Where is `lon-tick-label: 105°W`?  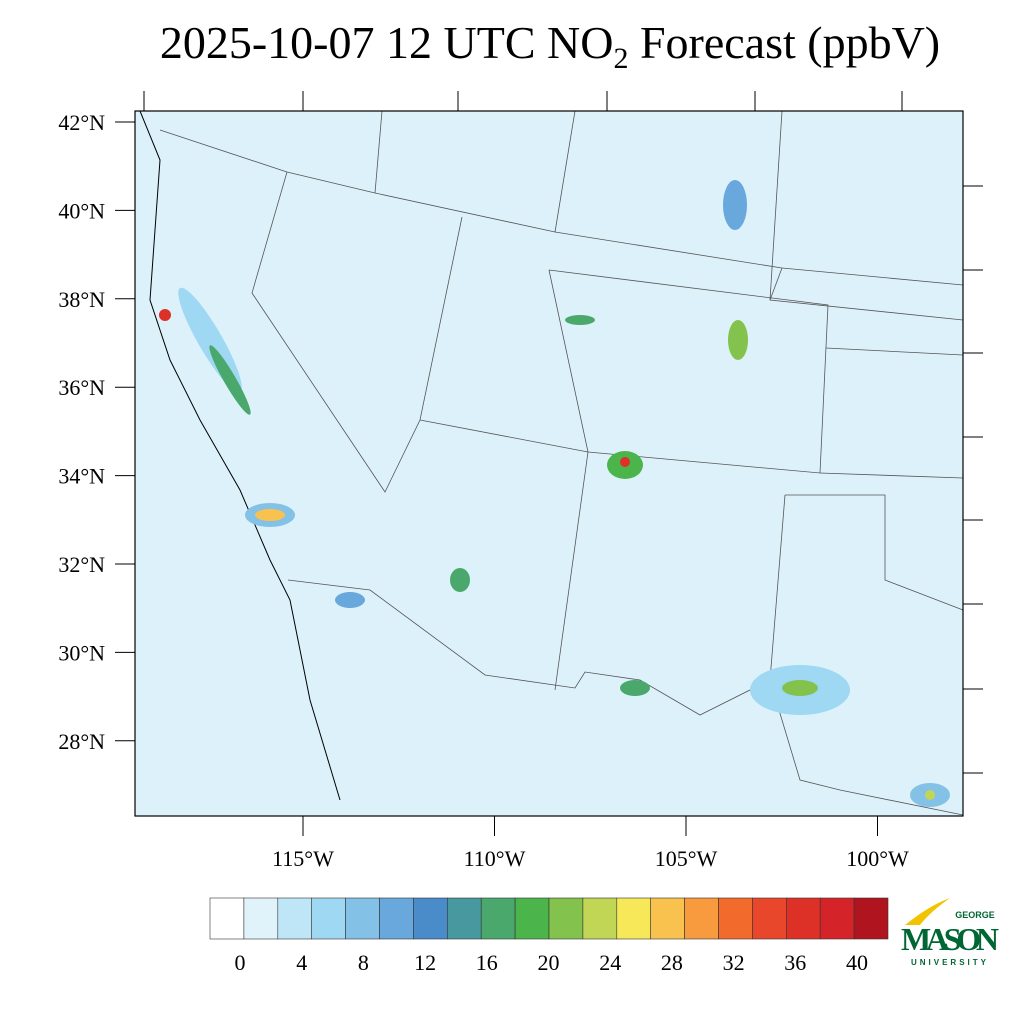 lon-tick-label: 105°W is located at coordinates (686, 858).